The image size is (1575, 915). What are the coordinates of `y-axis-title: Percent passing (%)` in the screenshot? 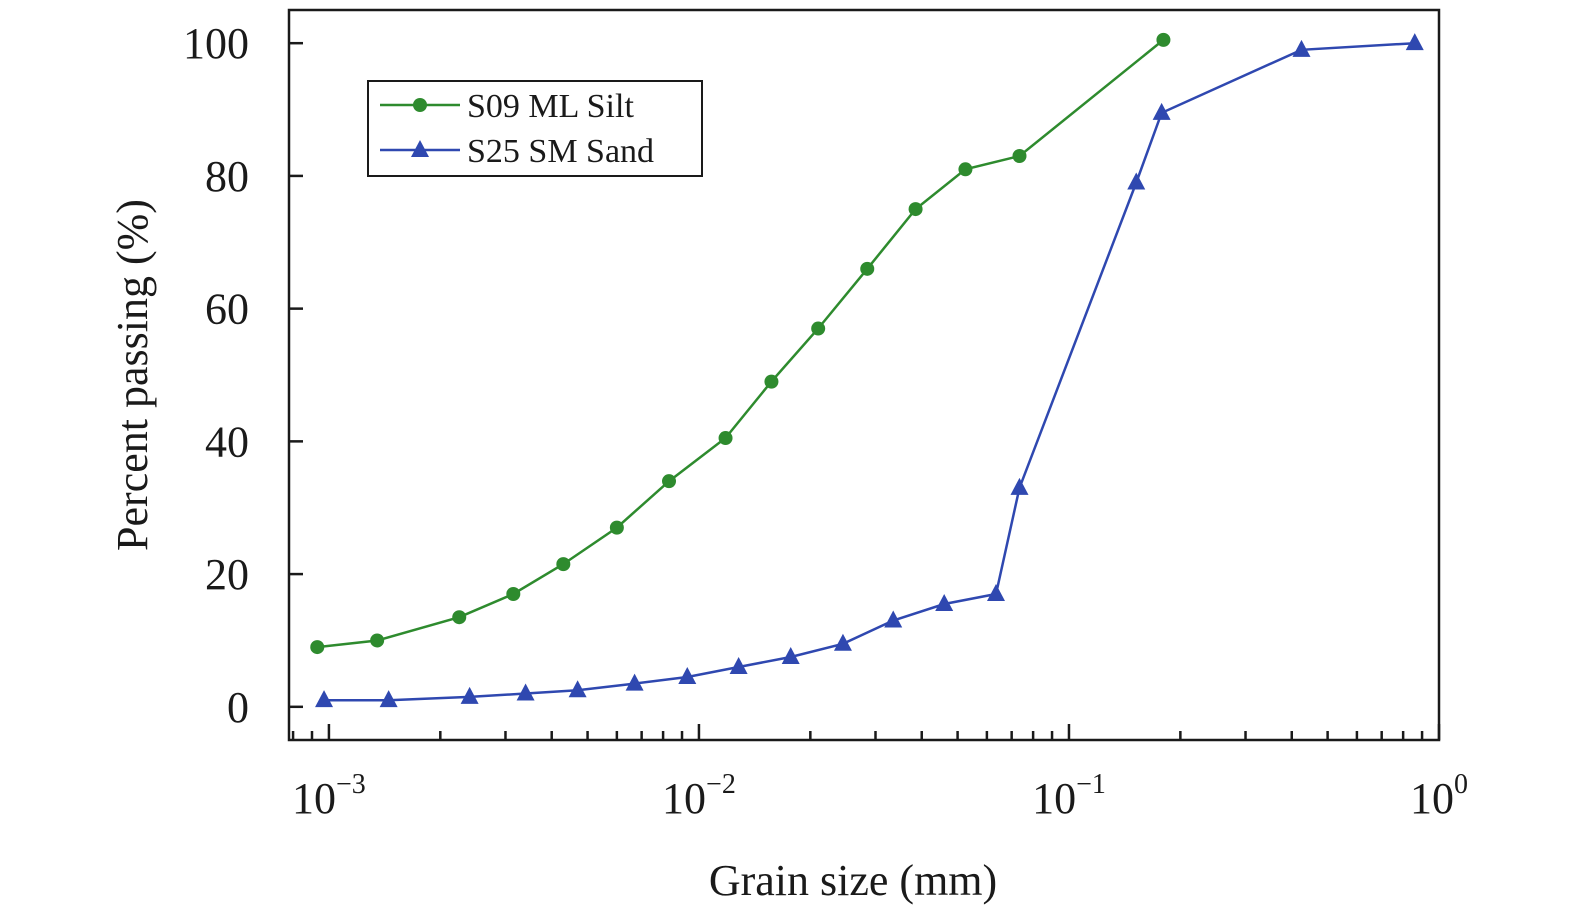 It's located at (132, 375).